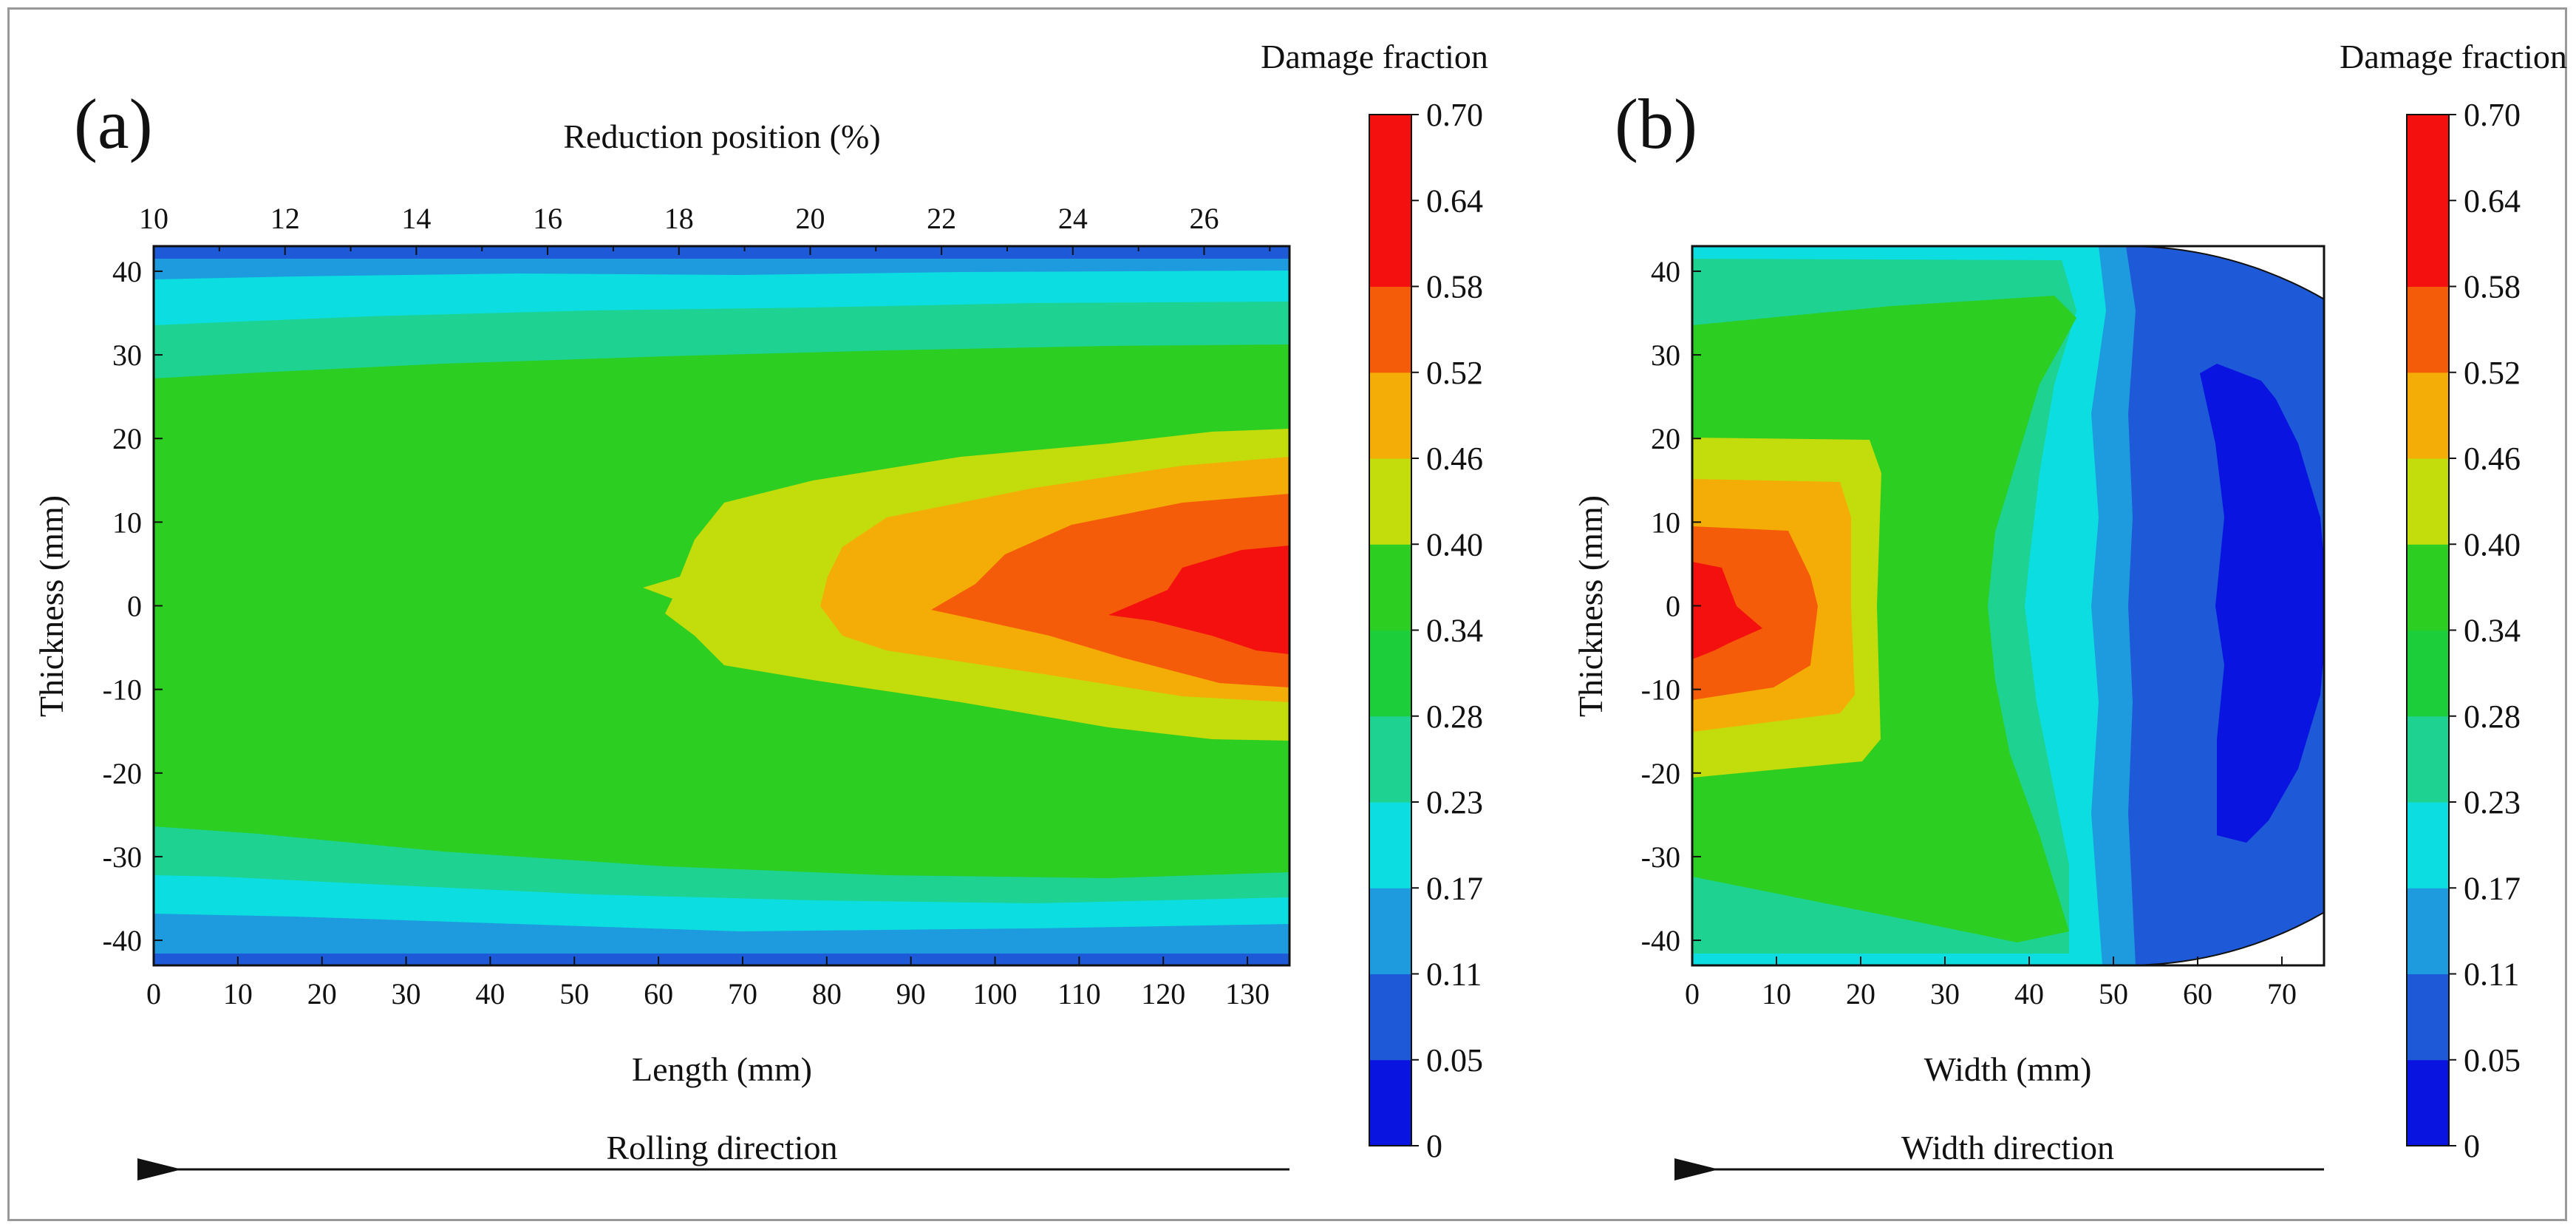 Image resolution: width=2576 pixels, height=1230 pixels. I want to click on panel-a-y-ticks: 40 30 20 10 0 -10 -20 -30 -40, so click(133, 606).